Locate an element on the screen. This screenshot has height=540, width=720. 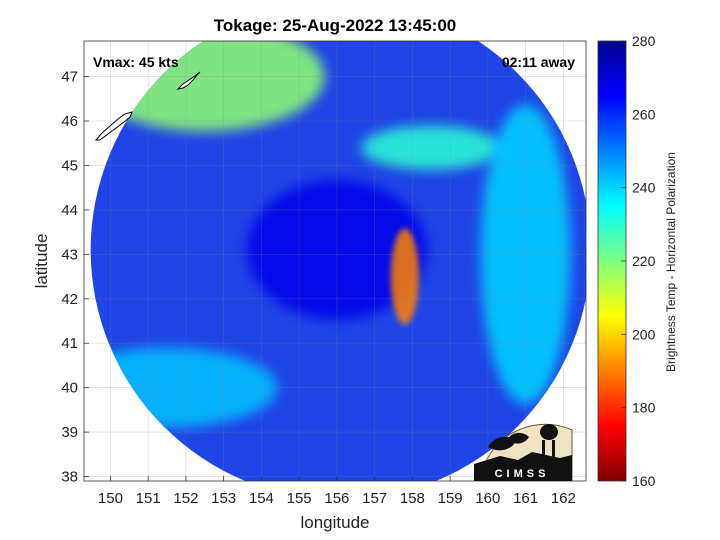
x-axis-label: longitude is located at coordinates (334, 522).